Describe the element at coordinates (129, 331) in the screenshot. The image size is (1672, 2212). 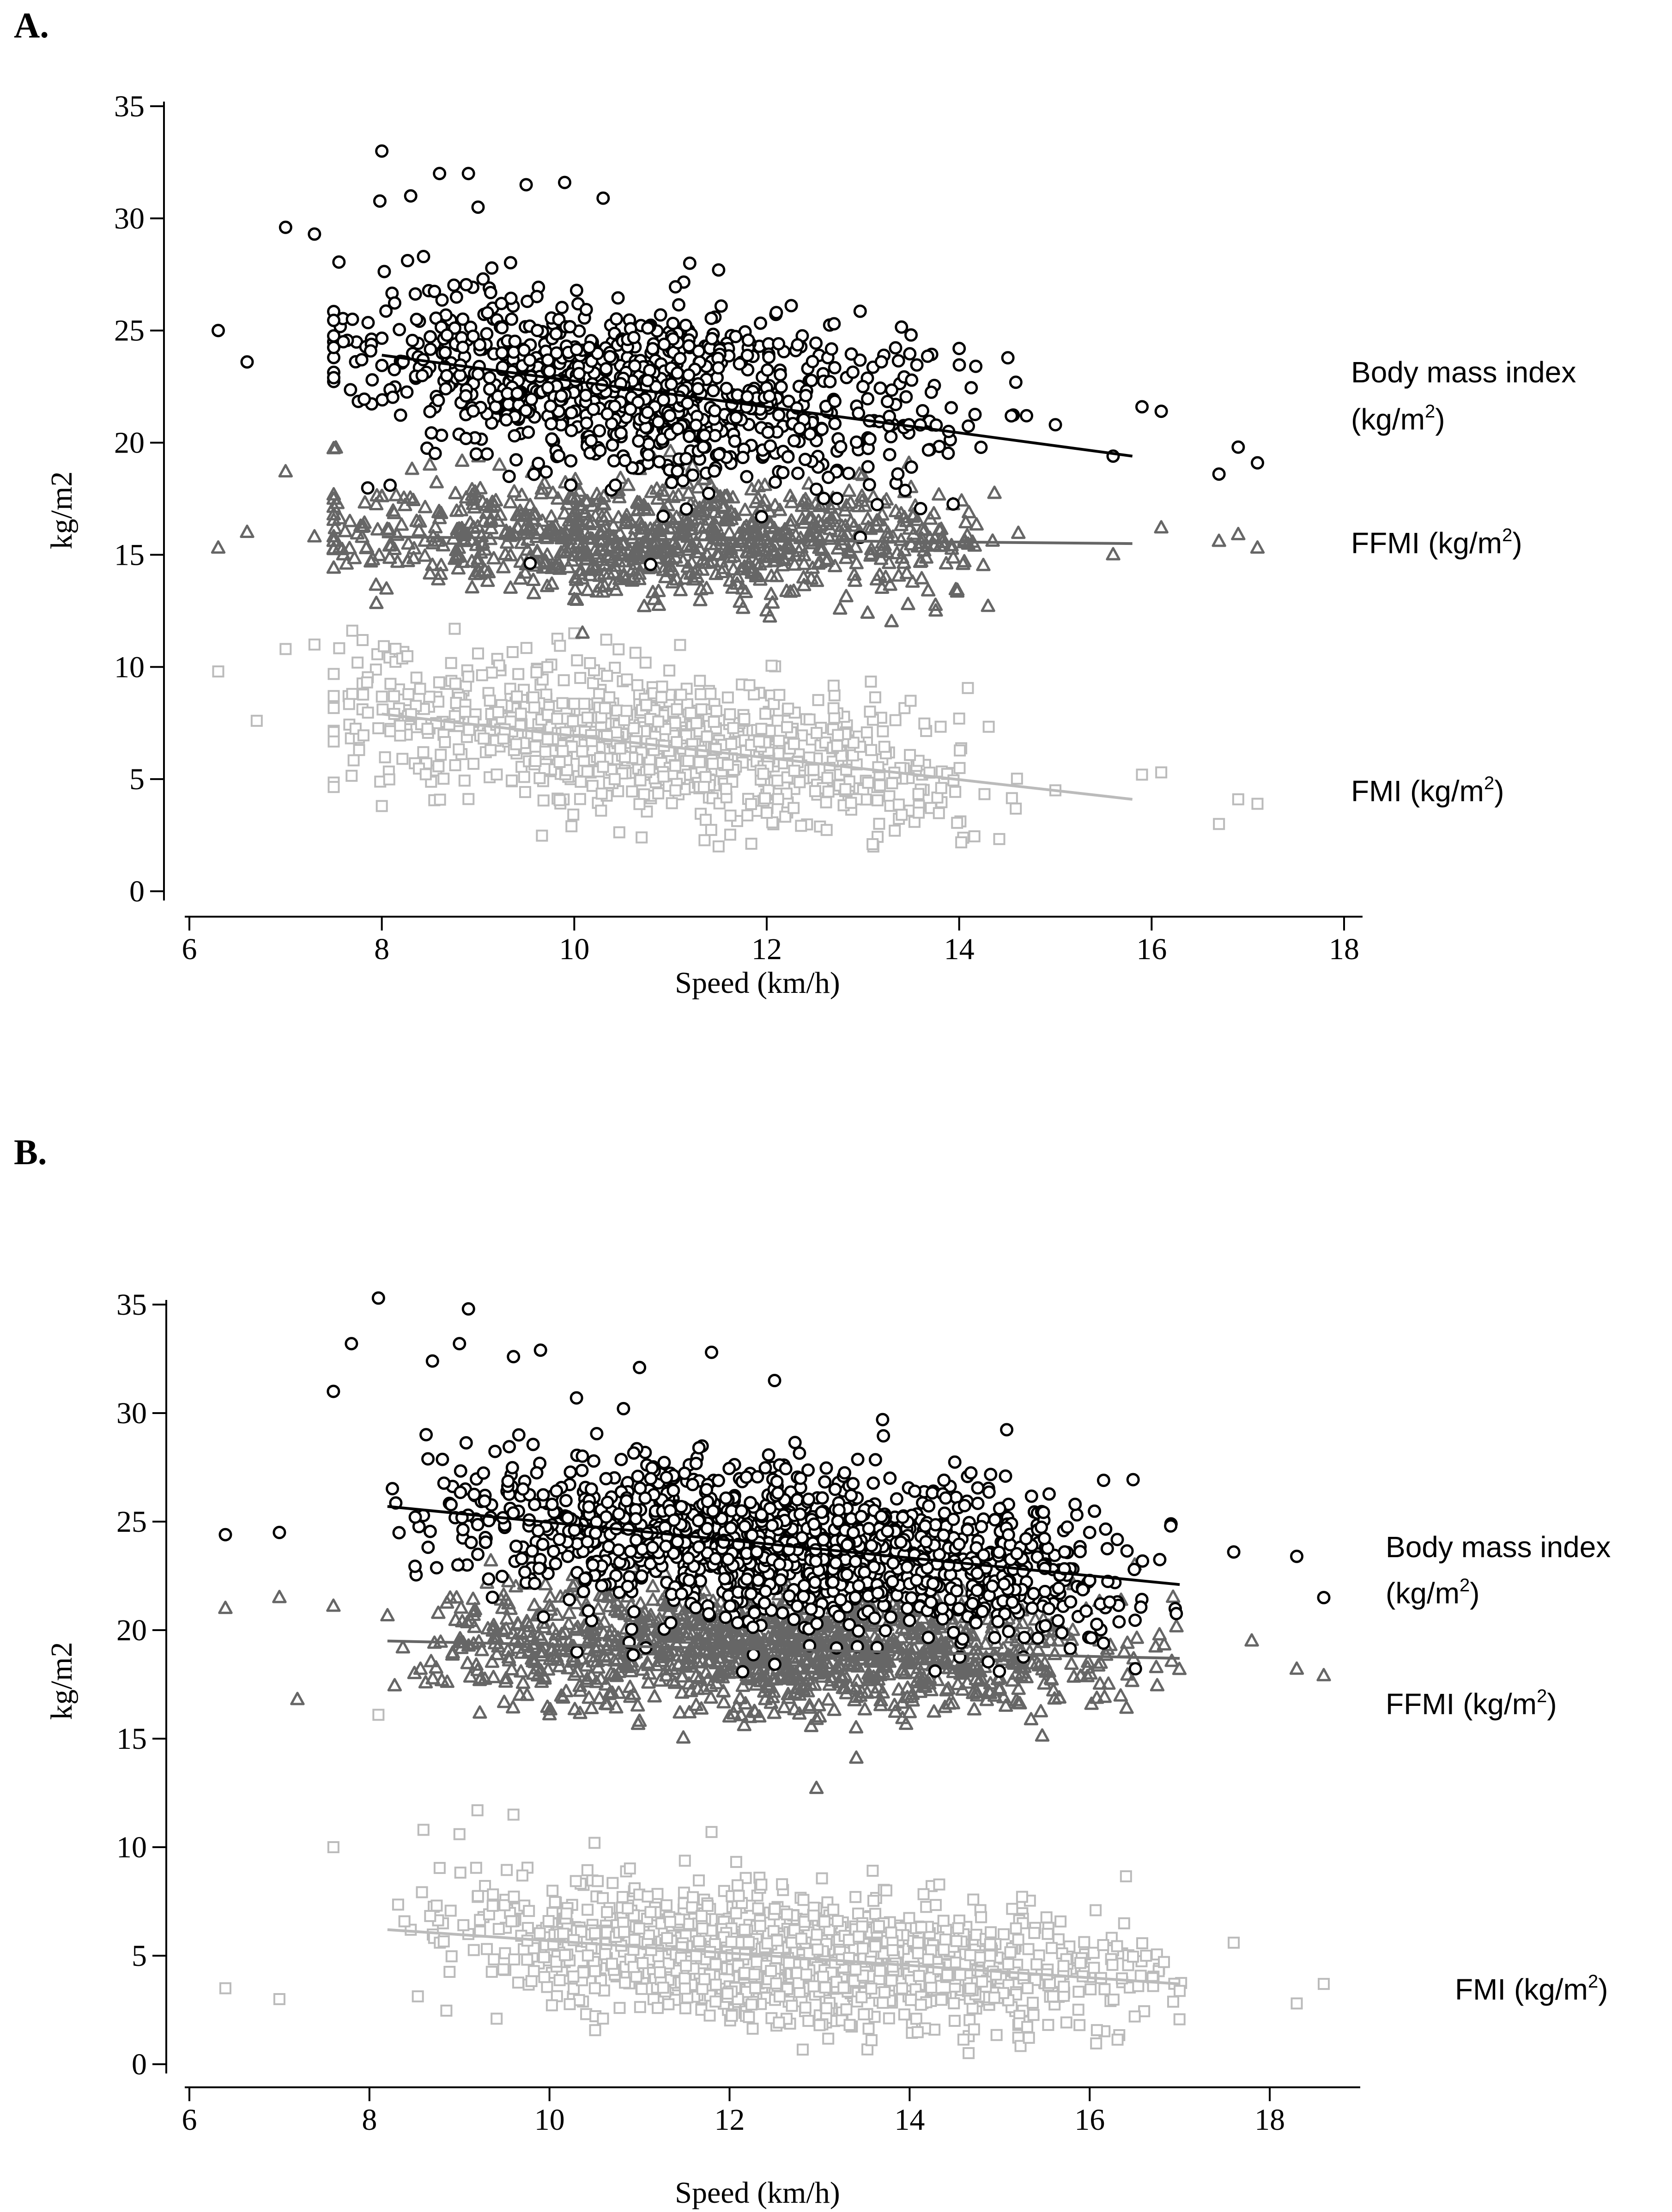
I see `panel-a-y-tick-label: 25` at that location.